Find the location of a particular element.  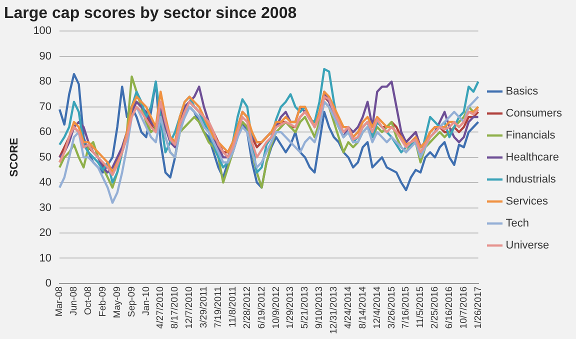

y-tick-label: 90 is located at coordinates (45, 56).